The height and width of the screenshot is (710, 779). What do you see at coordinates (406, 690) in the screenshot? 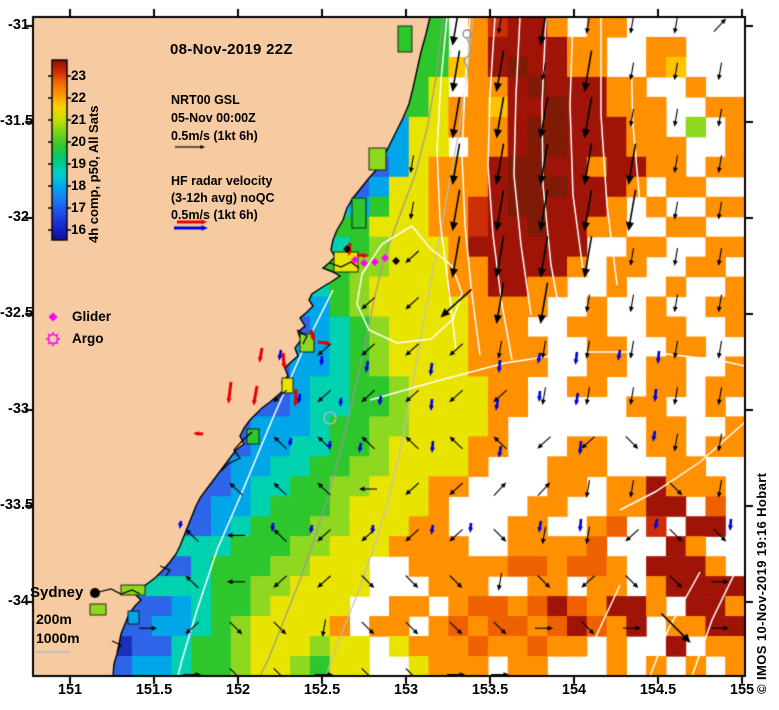
I see `x-axis-tick-label: 153` at bounding box center [406, 690].